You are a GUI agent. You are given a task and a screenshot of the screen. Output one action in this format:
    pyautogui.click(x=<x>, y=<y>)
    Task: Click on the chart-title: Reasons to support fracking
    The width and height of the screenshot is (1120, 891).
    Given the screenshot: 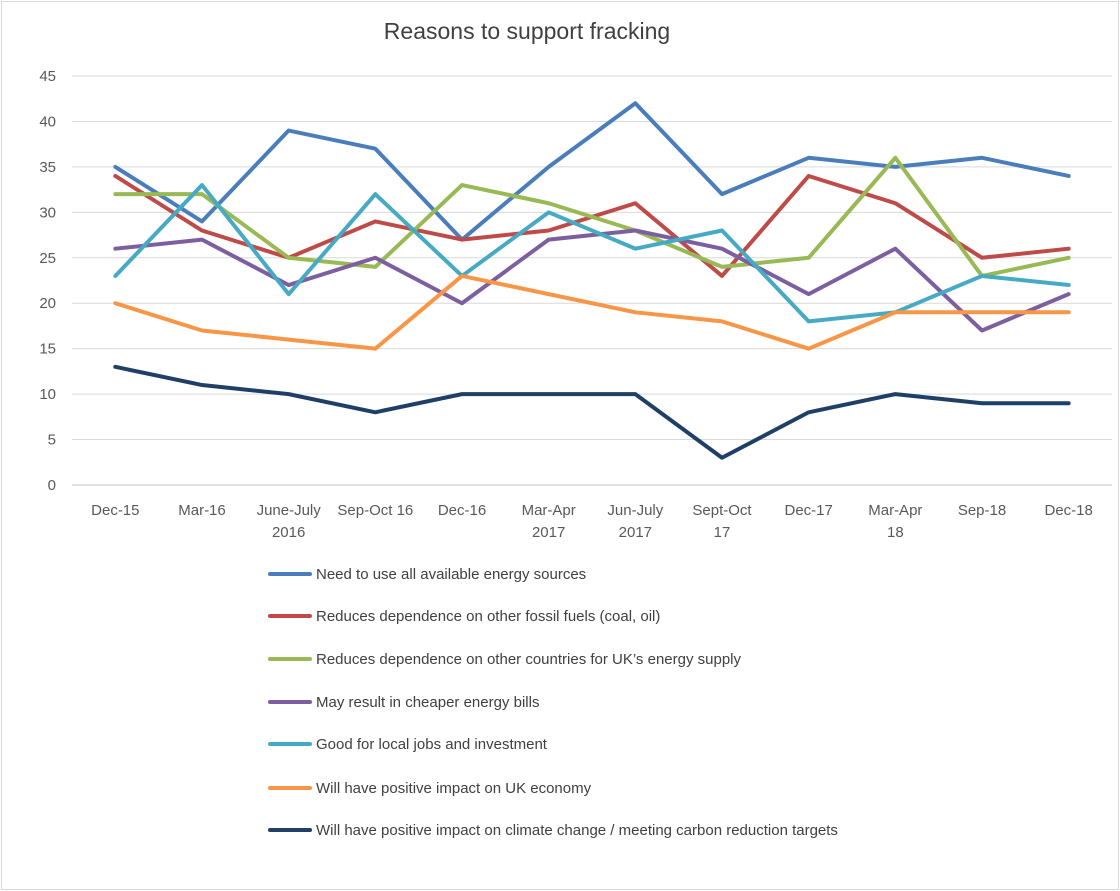 What is the action you would take?
    pyautogui.click(x=527, y=31)
    